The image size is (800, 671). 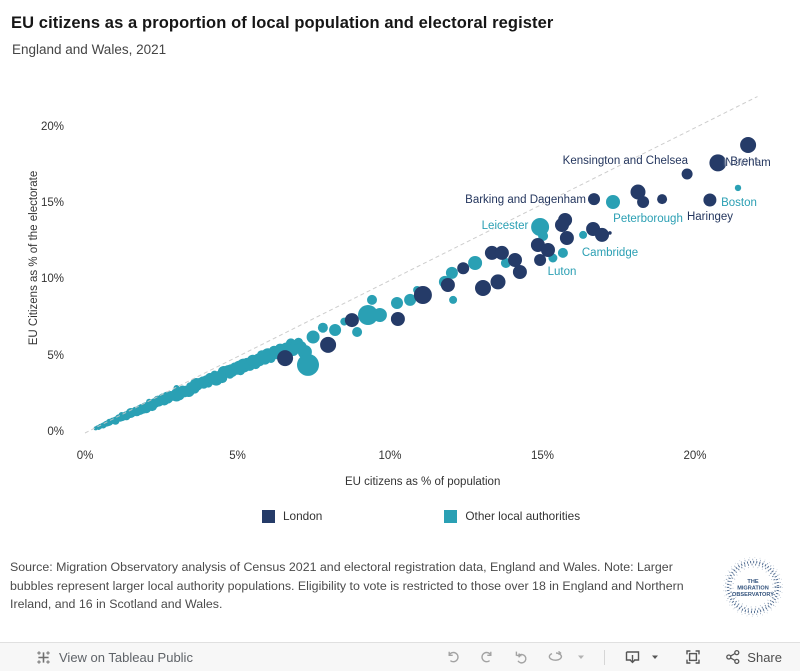 I want to click on fullscreen-button, so click(x=693, y=657).